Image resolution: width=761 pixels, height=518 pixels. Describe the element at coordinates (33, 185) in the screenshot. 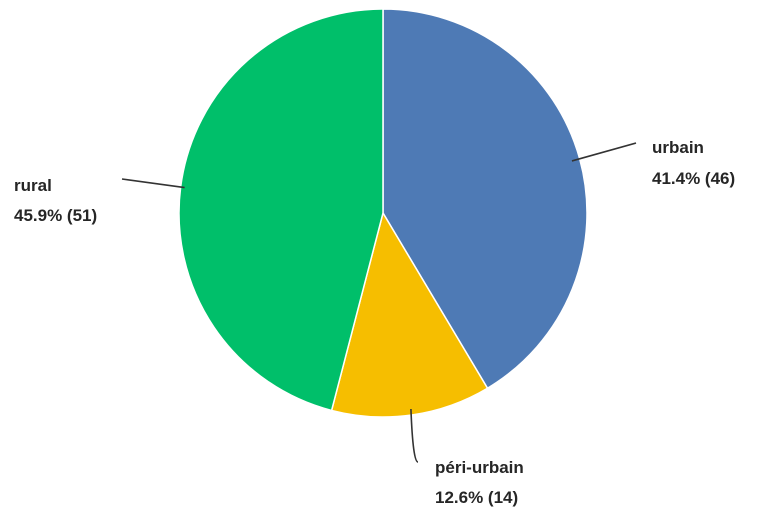

I see `slice-label-rural: rural` at that location.